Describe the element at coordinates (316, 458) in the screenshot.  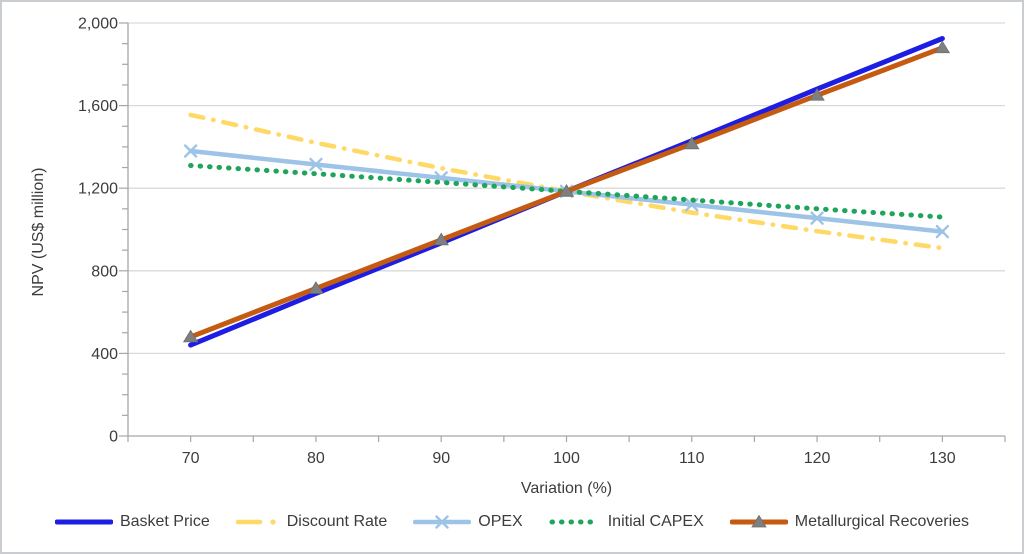
I see `svg-text: 80` at that location.